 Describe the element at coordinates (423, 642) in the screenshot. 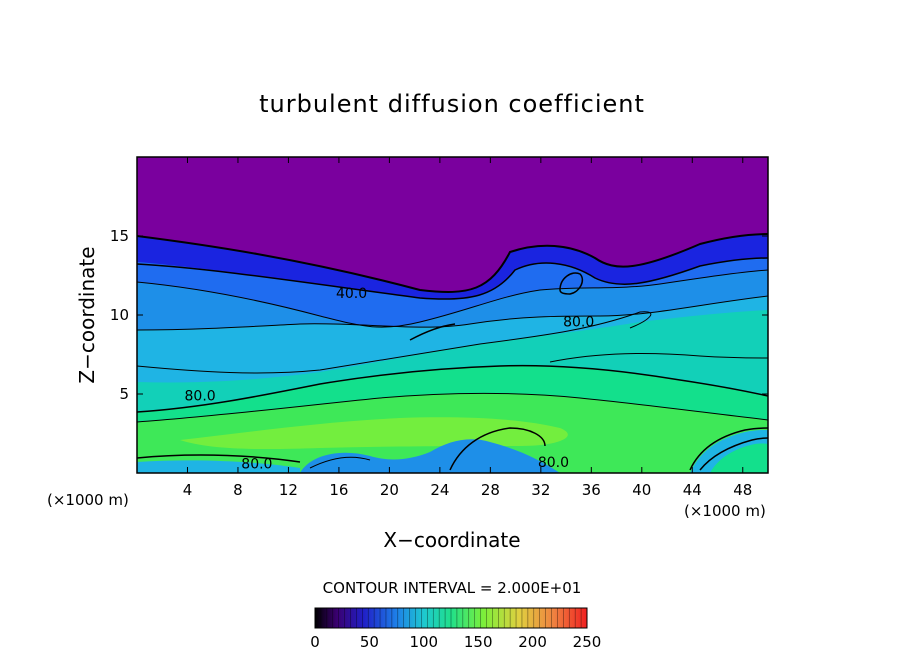

I see `colorbar-tick-label: 100` at that location.